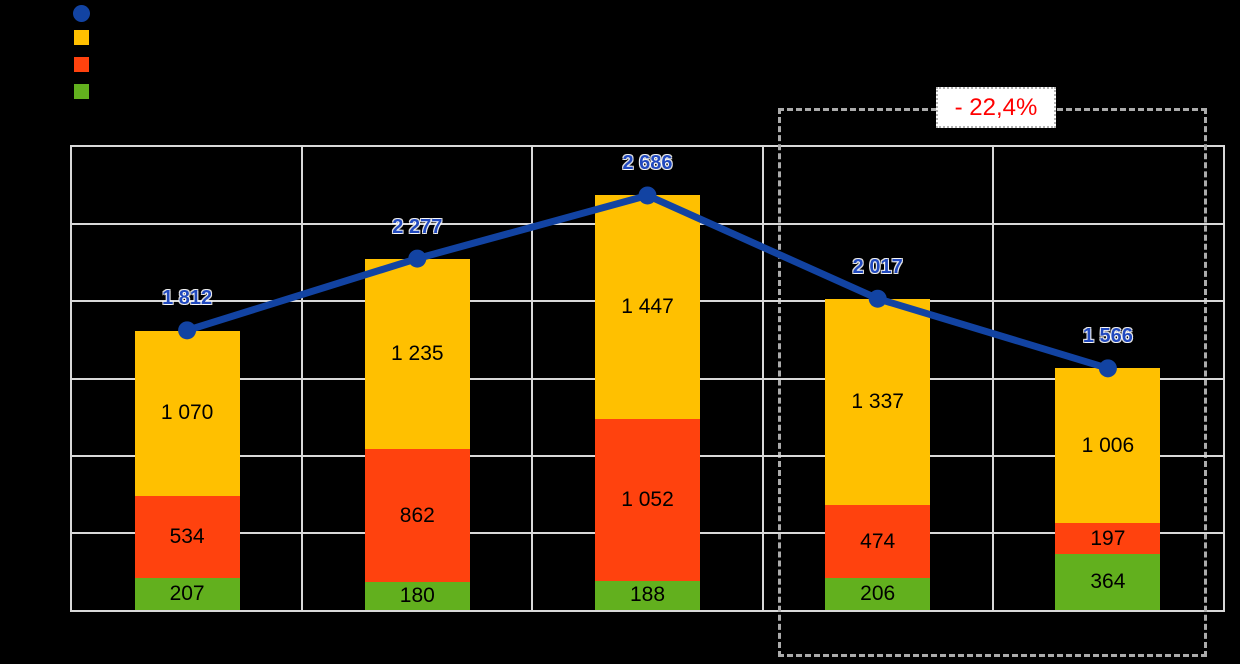 The height and width of the screenshot is (664, 1240). What do you see at coordinates (647, 195) in the screenshot?
I see `total-line-marker-cat3` at bounding box center [647, 195].